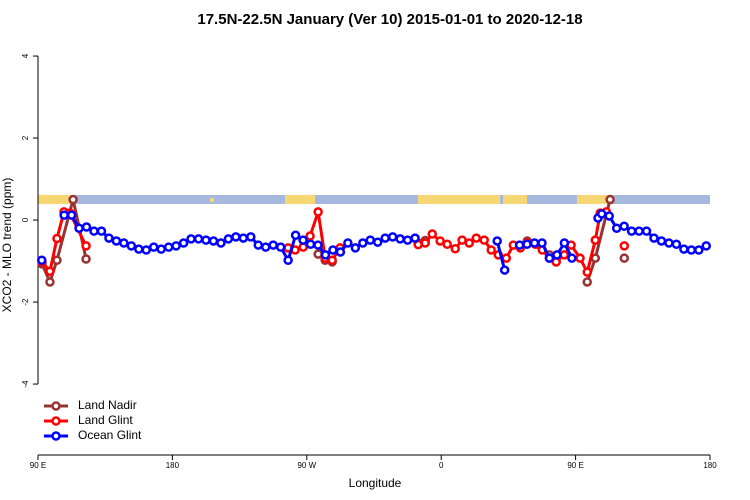 The height and width of the screenshot is (500, 750). What do you see at coordinates (25, 137) in the screenshot?
I see `y-tick-label: 2` at bounding box center [25, 137].